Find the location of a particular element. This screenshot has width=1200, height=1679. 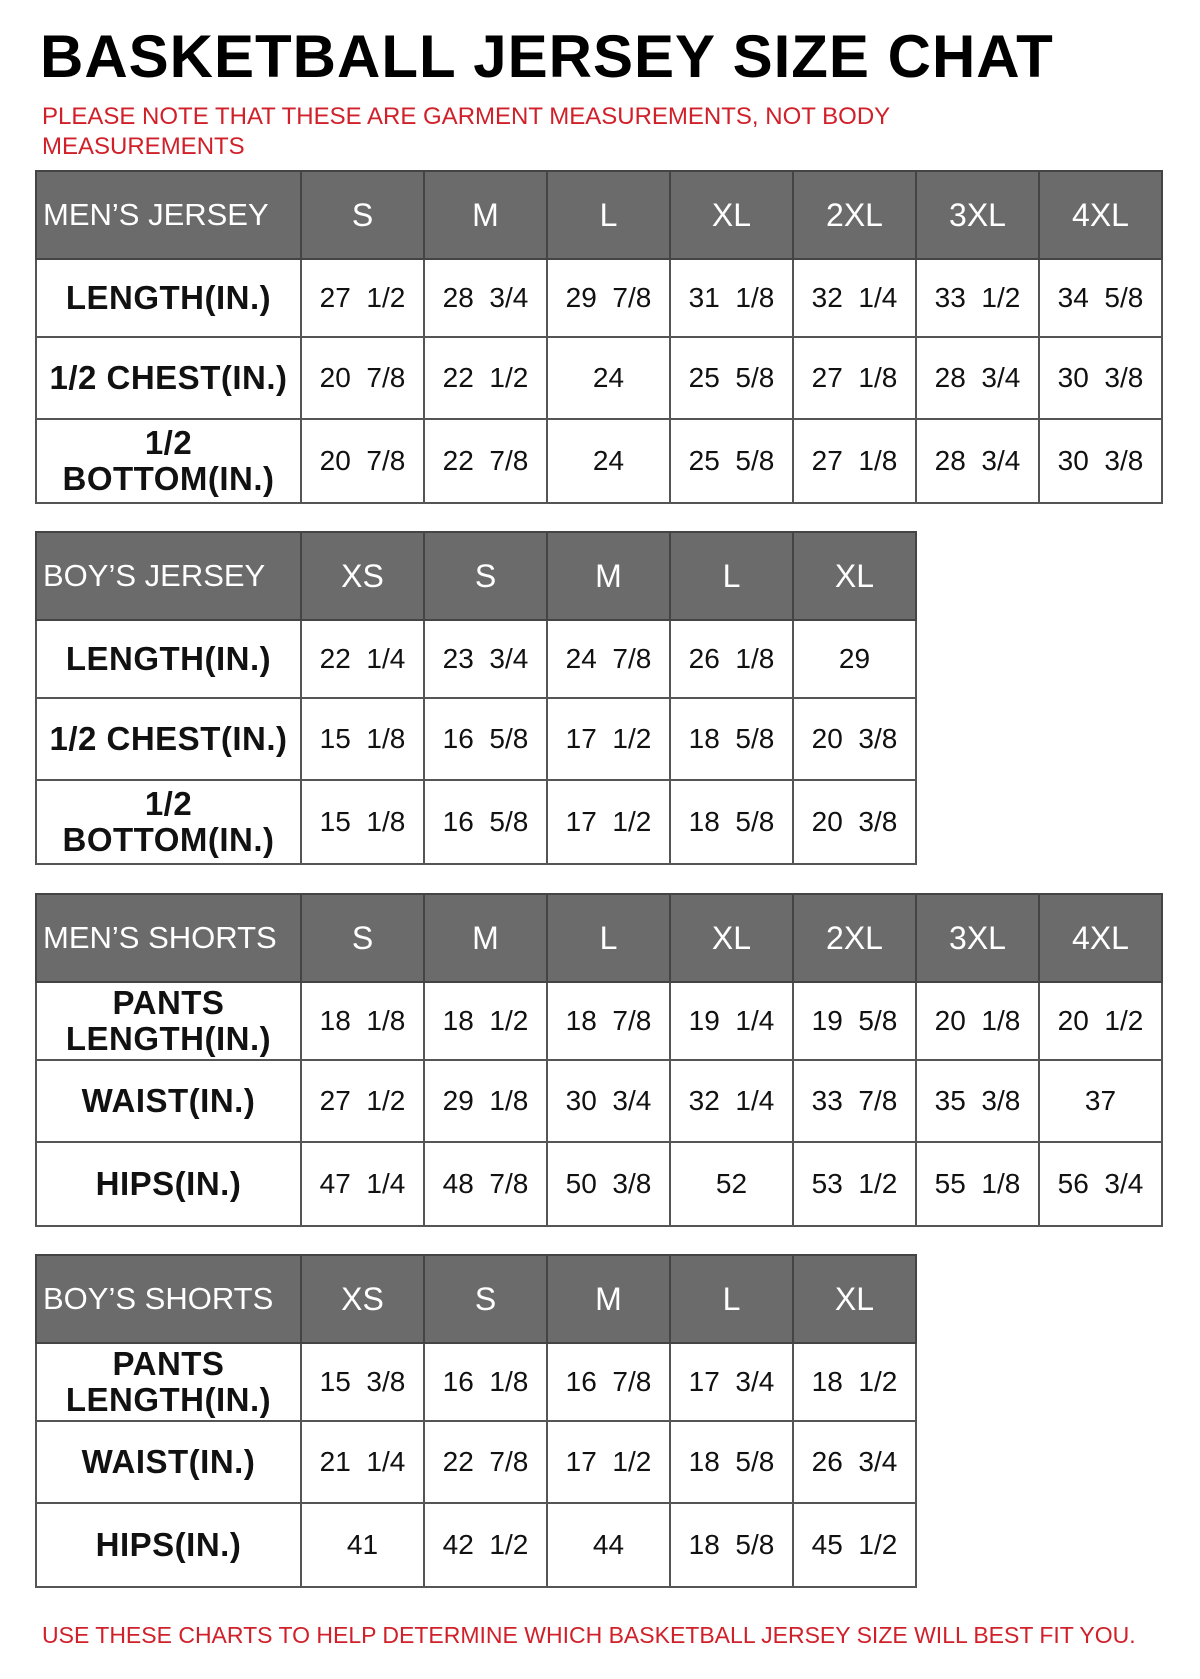

size-header: XS is located at coordinates (362, 576).